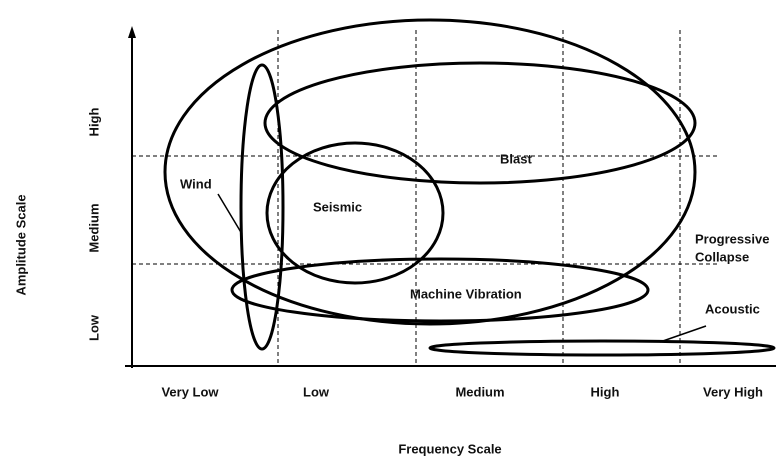 The height and width of the screenshot is (459, 779). What do you see at coordinates (516, 158) in the screenshot?
I see `region-label: Blast` at bounding box center [516, 158].